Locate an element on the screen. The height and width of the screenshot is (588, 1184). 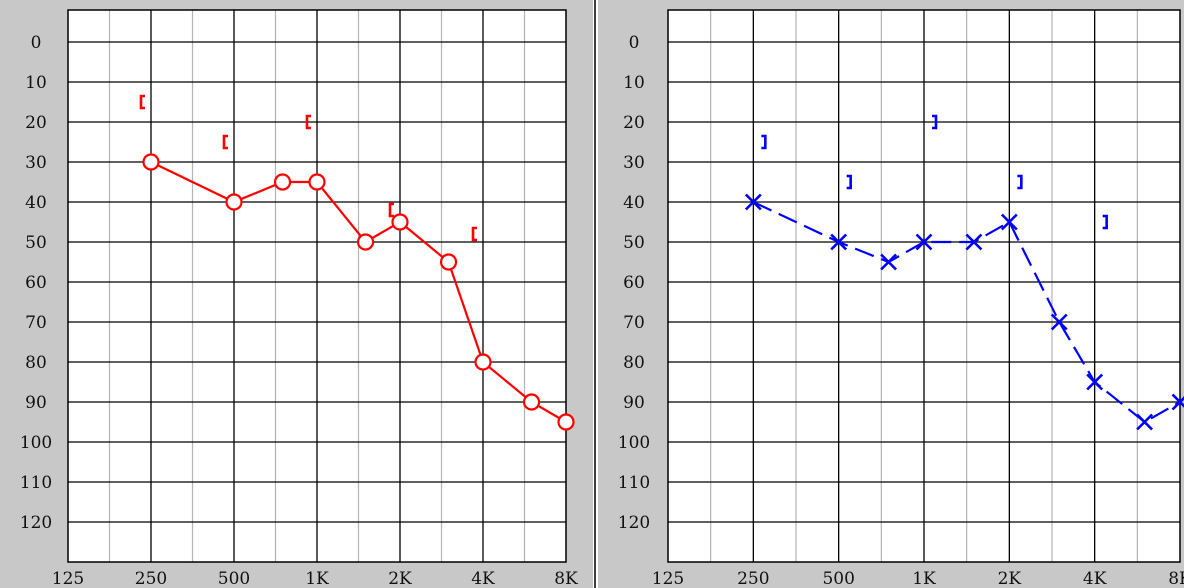
series-line is located at coordinates (966, 312).